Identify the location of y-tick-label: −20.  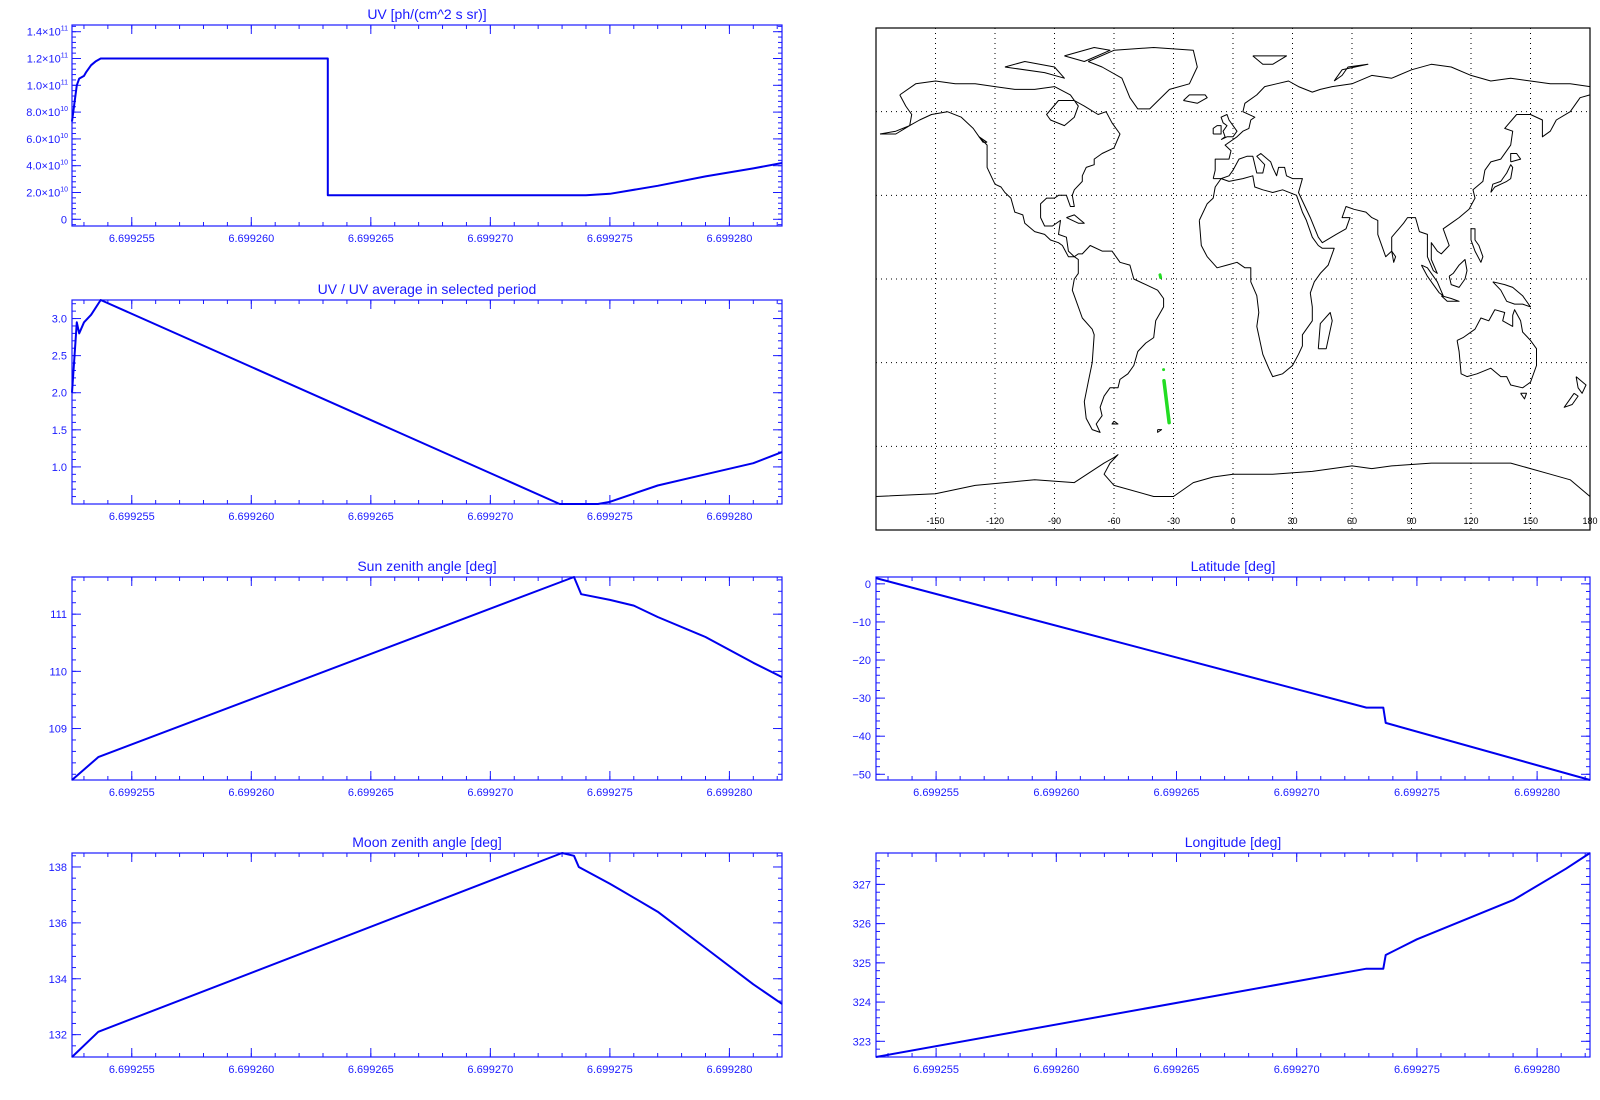
(861, 661).